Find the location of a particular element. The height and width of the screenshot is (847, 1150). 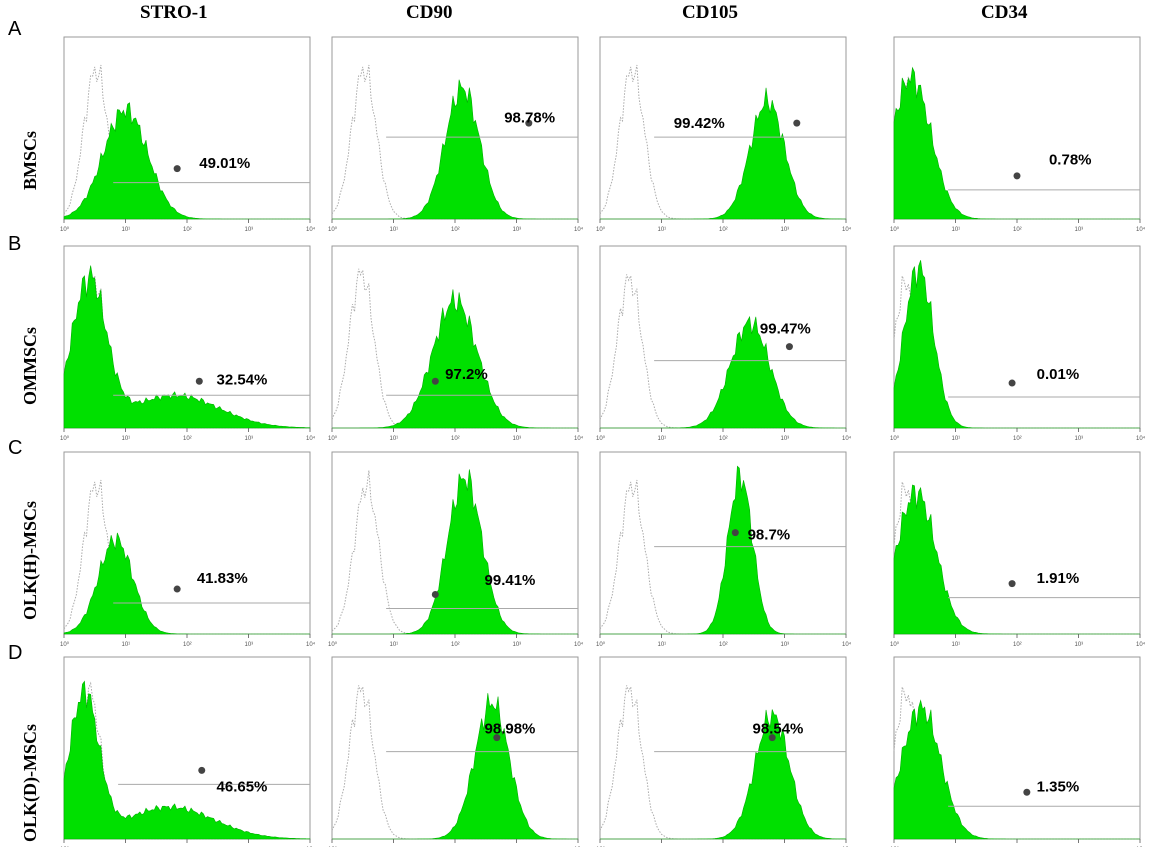

x-tick-label-stro1-b-0: 10⁰ is located at coordinates (65, 438).